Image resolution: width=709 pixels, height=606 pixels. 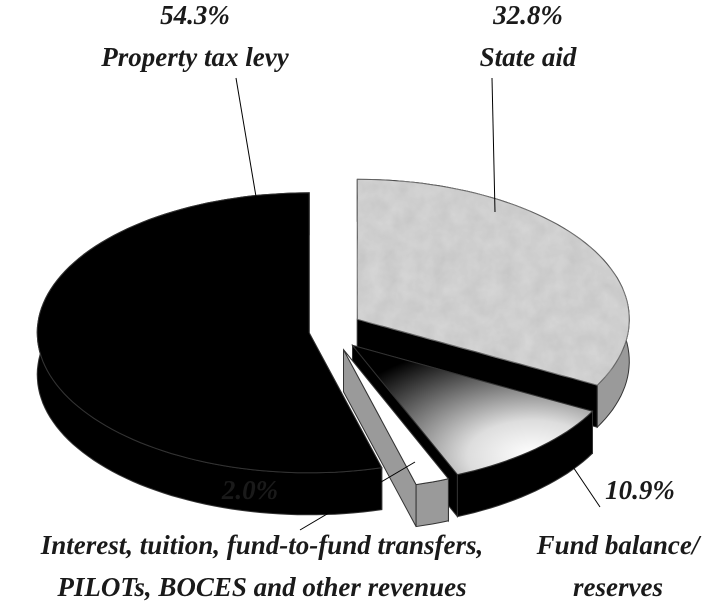 What do you see at coordinates (618, 587) in the screenshot?
I see `slice-label: reserves` at bounding box center [618, 587].